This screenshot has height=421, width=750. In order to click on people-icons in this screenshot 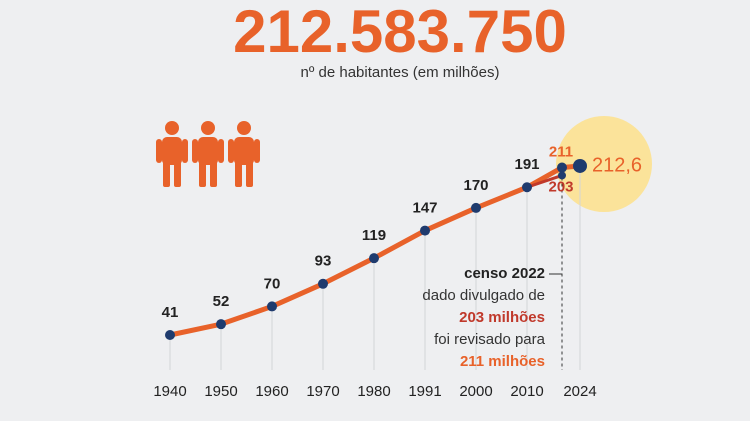, I will do `click(208, 154)`.